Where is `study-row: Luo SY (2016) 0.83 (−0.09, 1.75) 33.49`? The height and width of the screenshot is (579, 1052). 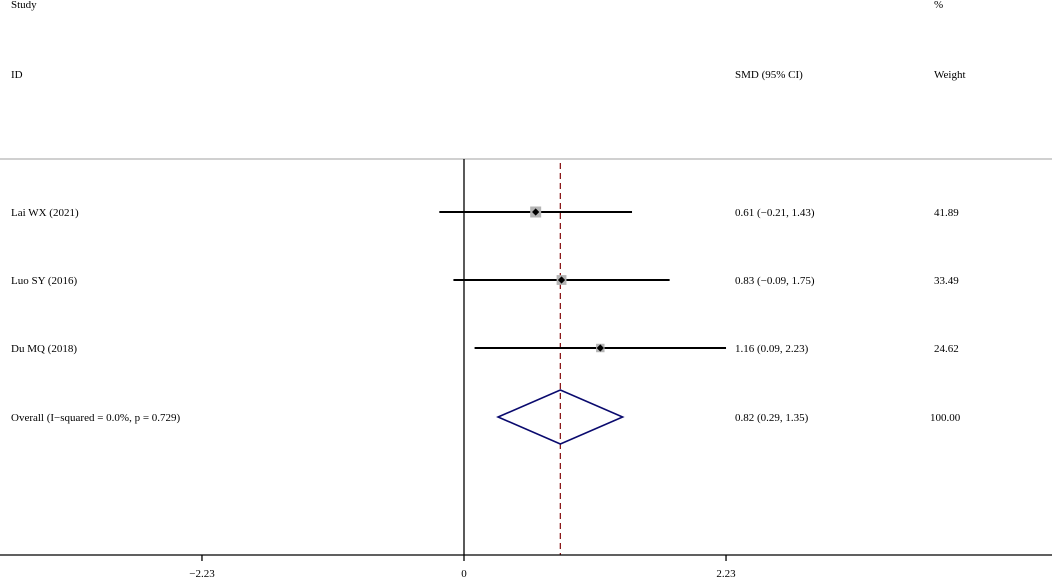
study-row: Luo SY (2016) 0.83 (−0.09, 1.75) 33.49 is located at coordinates (485, 281).